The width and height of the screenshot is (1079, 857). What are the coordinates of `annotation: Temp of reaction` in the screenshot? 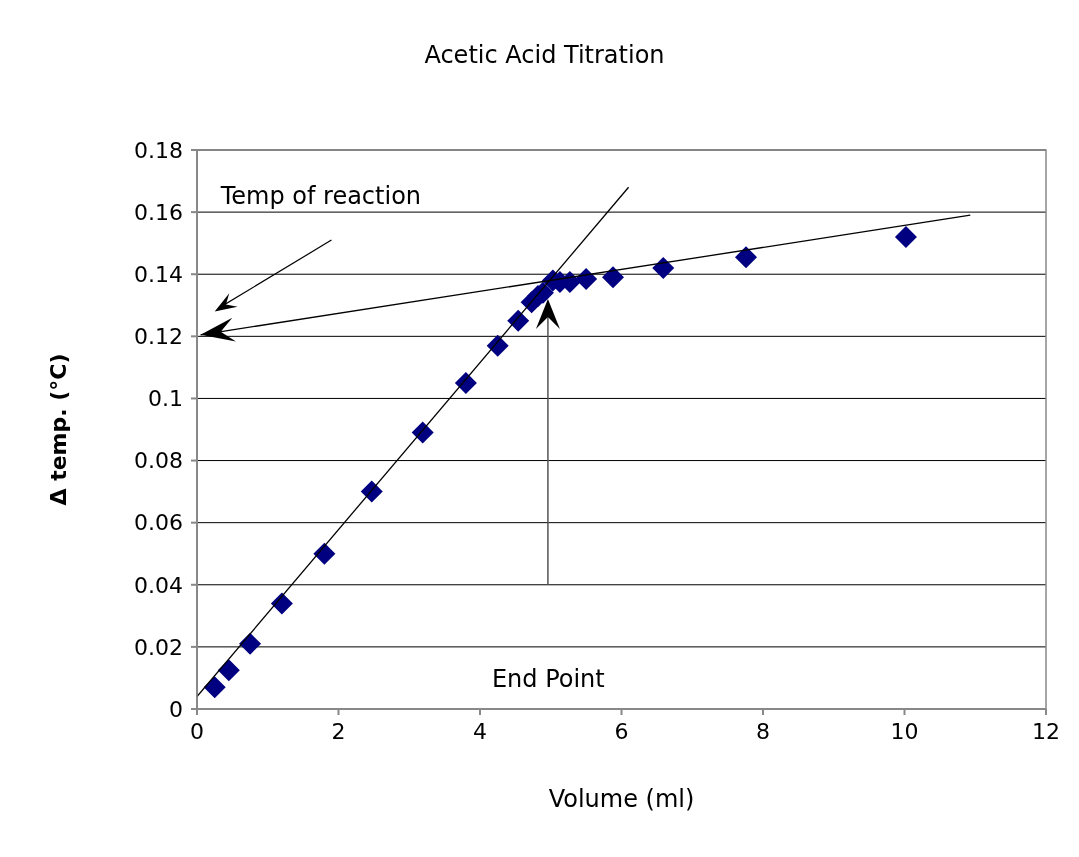 It's located at (321, 196).